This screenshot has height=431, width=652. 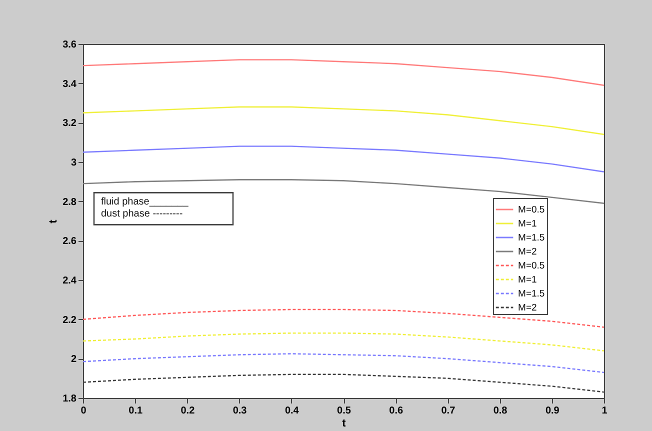 I want to click on x-tick-label: 0.6, so click(x=396, y=411).